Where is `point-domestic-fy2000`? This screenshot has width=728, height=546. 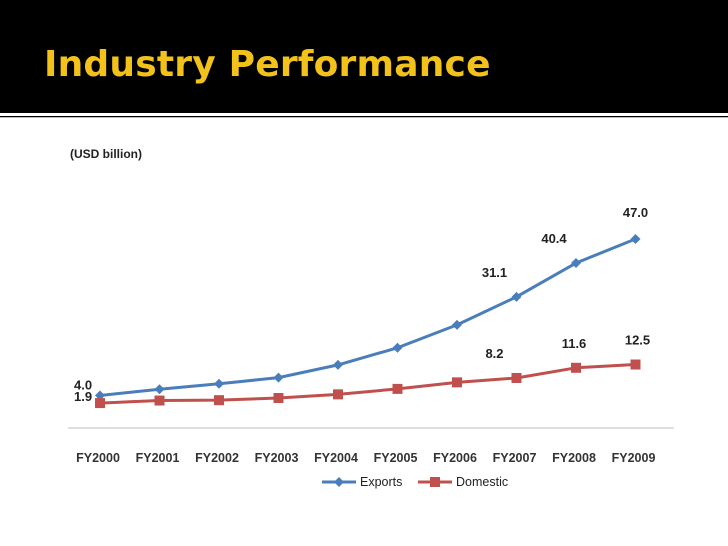 point-domestic-fy2000 is located at coordinates (100, 403).